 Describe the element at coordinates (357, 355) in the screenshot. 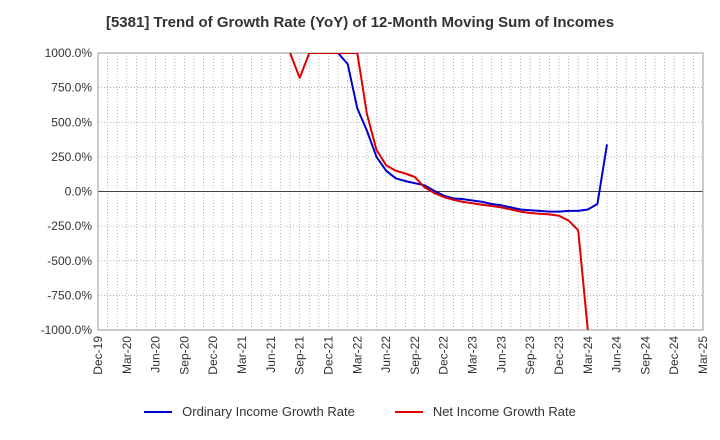

I see `x-tick-label: Mar-22` at that location.